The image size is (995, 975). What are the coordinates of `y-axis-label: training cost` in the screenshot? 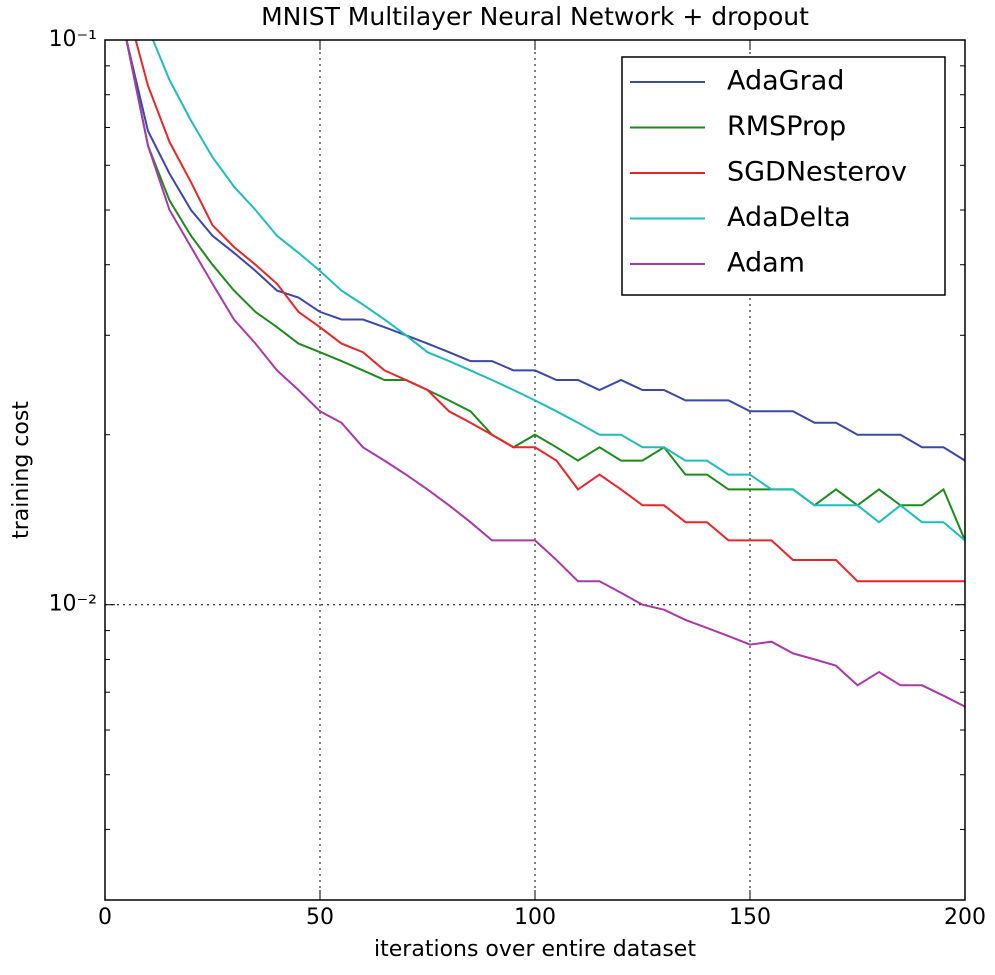 It's located at (21, 470).